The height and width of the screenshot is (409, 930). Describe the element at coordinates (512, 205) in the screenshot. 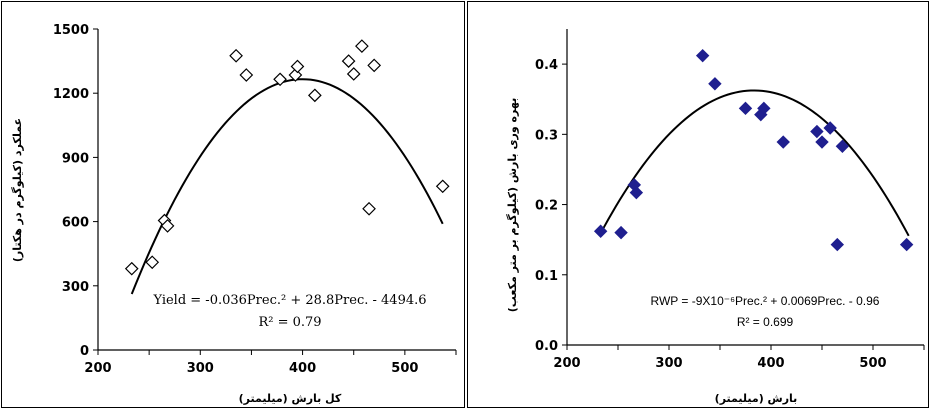

I see `y-axis-title: بهره وری بارش (کیلوگرم بر متر مکعب)` at that location.